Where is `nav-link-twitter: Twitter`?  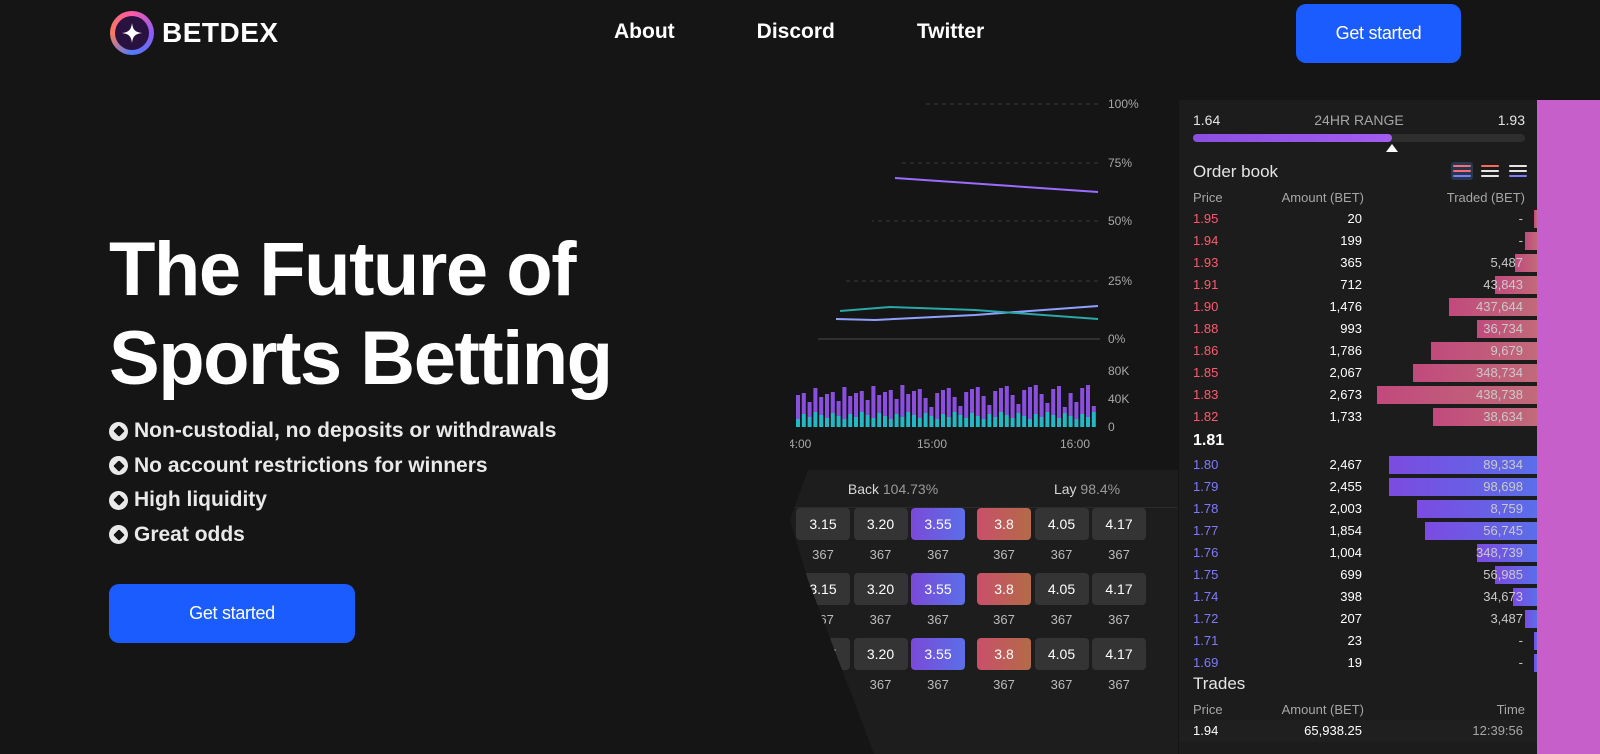 nav-link-twitter: Twitter is located at coordinates (950, 31).